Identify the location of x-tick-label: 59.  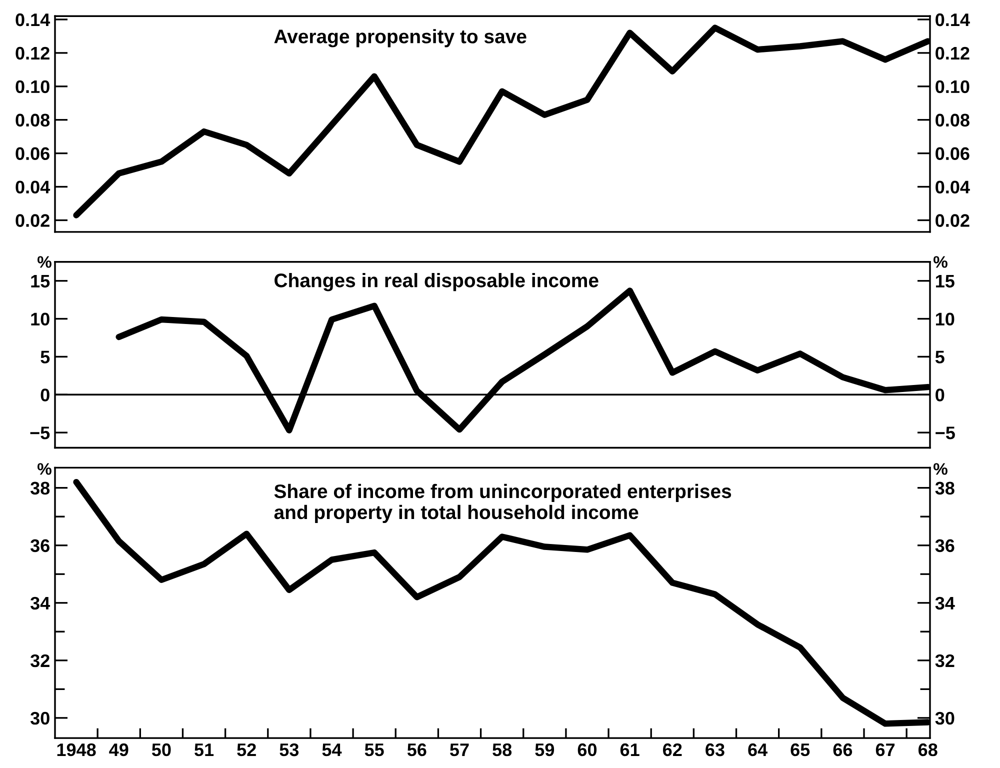
(544, 749).